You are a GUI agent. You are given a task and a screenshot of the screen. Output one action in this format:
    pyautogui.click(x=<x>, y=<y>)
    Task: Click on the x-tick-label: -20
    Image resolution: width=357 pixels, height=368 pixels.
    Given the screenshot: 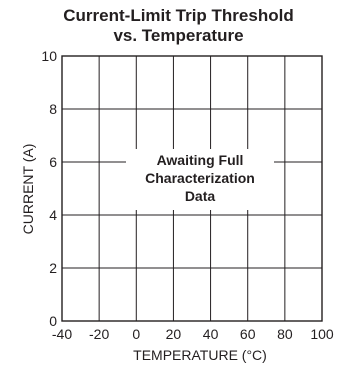 What is the action you would take?
    pyautogui.click(x=99, y=334)
    